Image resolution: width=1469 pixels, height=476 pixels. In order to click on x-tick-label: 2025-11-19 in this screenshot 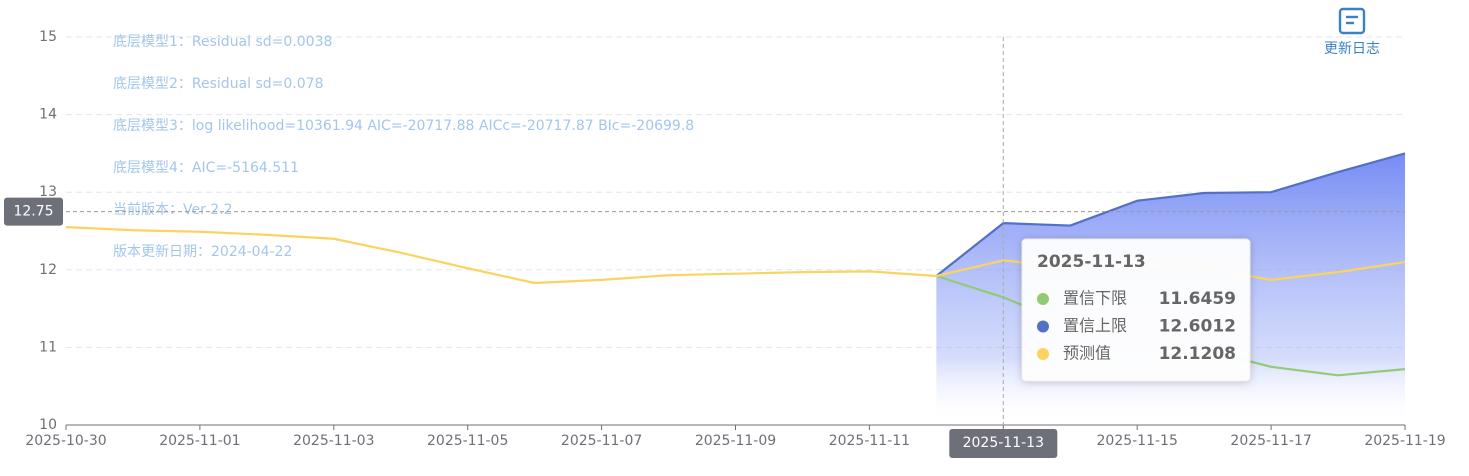, I will do `click(1404, 441)`.